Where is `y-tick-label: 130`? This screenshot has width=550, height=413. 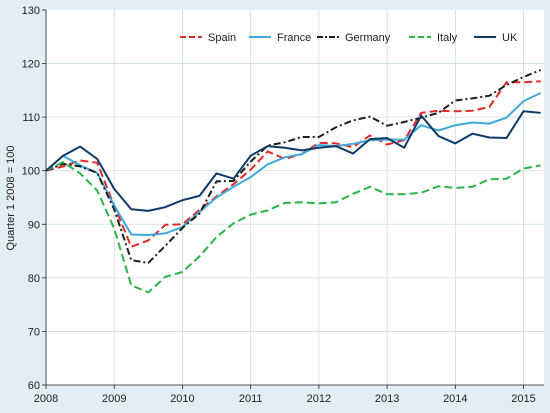
y-tick-label: 130 is located at coordinates (31, 11).